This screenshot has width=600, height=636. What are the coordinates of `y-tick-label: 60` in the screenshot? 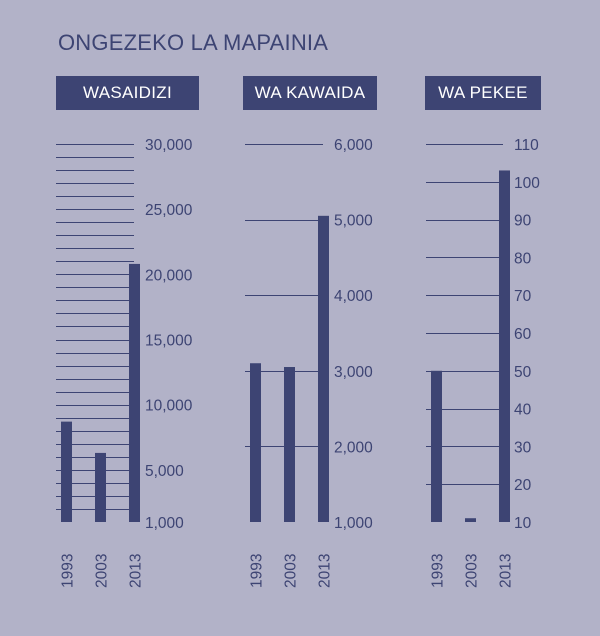 It's located at (523, 334).